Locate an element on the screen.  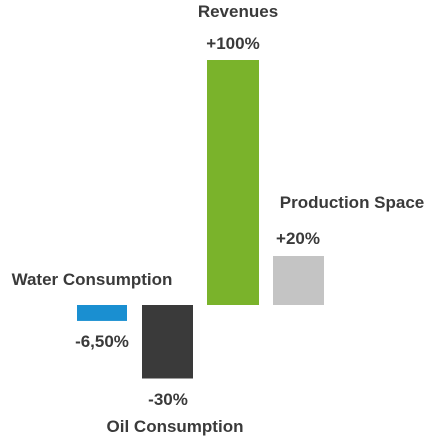
value-label-production-space: +20% is located at coordinates (298, 238).